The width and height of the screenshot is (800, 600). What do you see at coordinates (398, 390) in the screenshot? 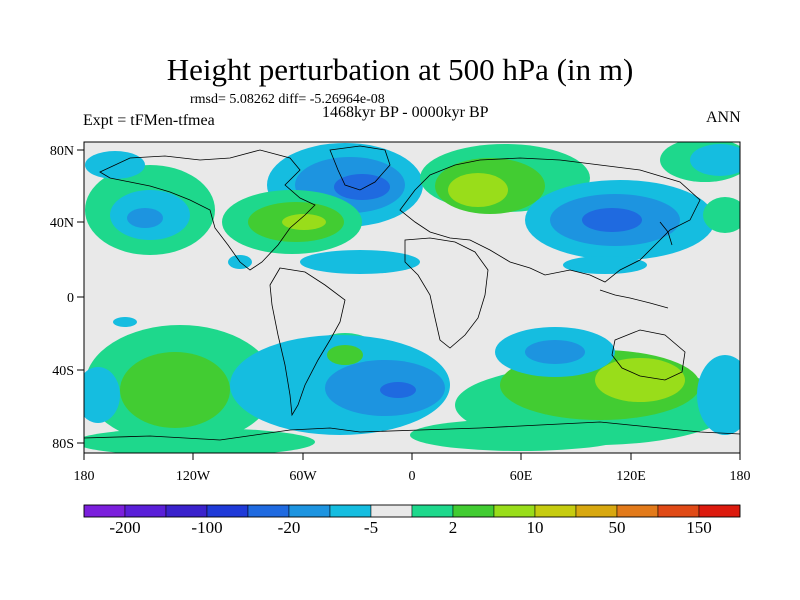
I see `contour-neg-south-america-c` at bounding box center [398, 390].